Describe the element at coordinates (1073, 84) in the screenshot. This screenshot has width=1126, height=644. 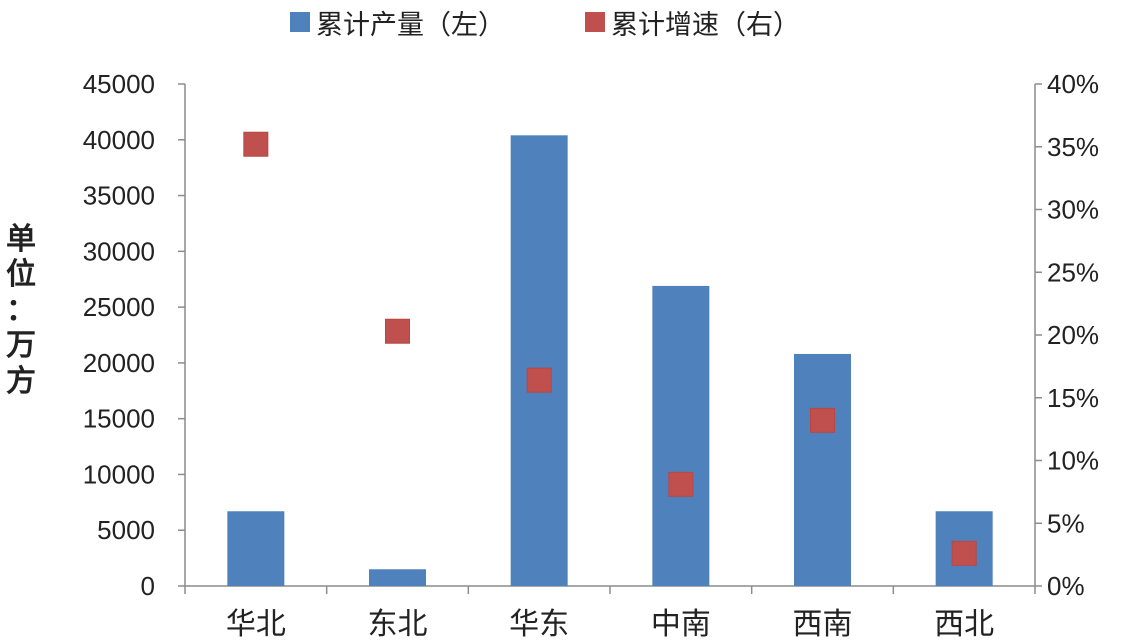
I see `y2-tick-label: 40%` at that location.